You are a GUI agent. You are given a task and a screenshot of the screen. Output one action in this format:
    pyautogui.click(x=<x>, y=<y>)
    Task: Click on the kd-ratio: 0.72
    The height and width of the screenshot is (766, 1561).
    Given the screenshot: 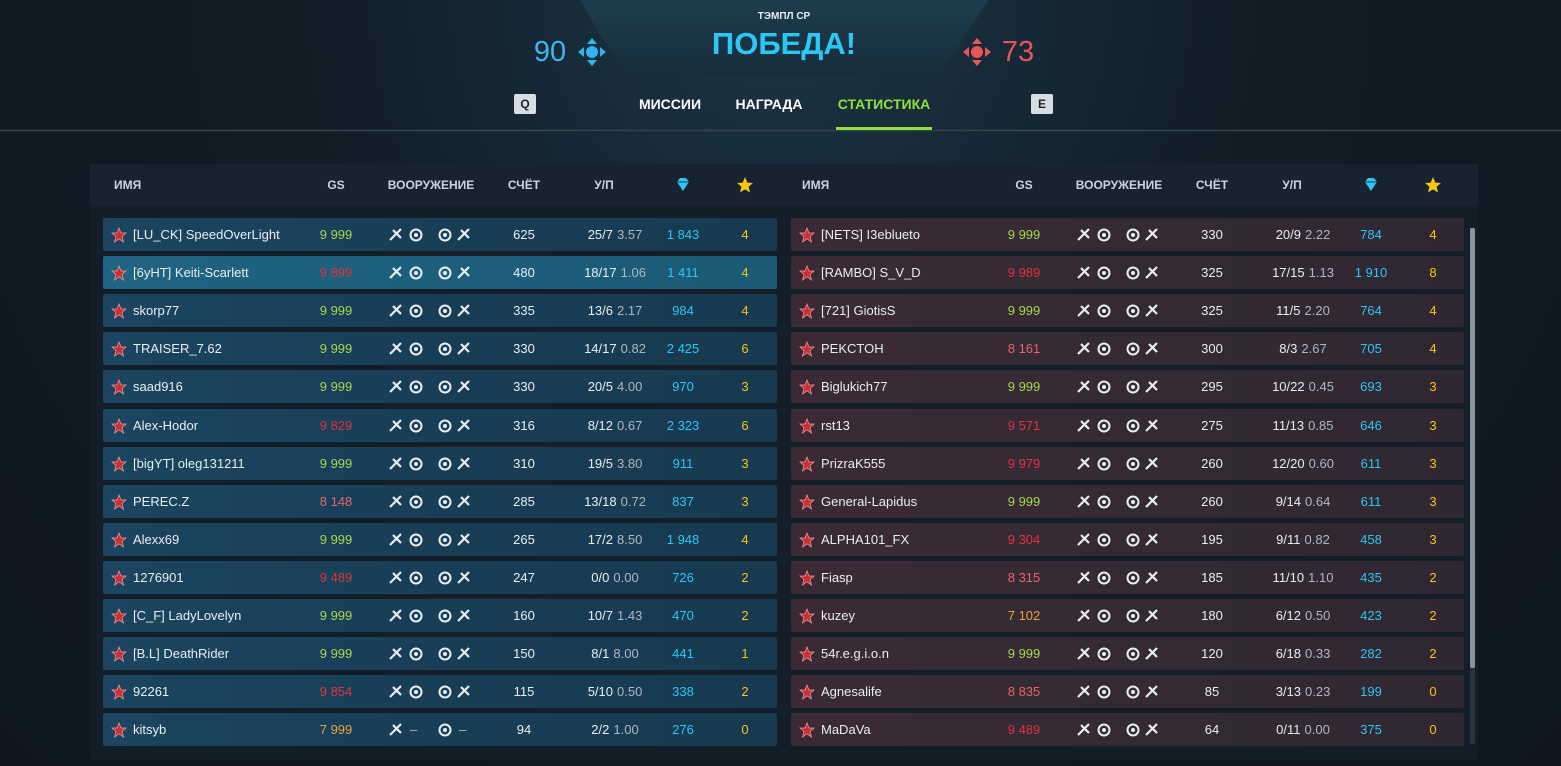 What is the action you would take?
    pyautogui.click(x=633, y=501)
    